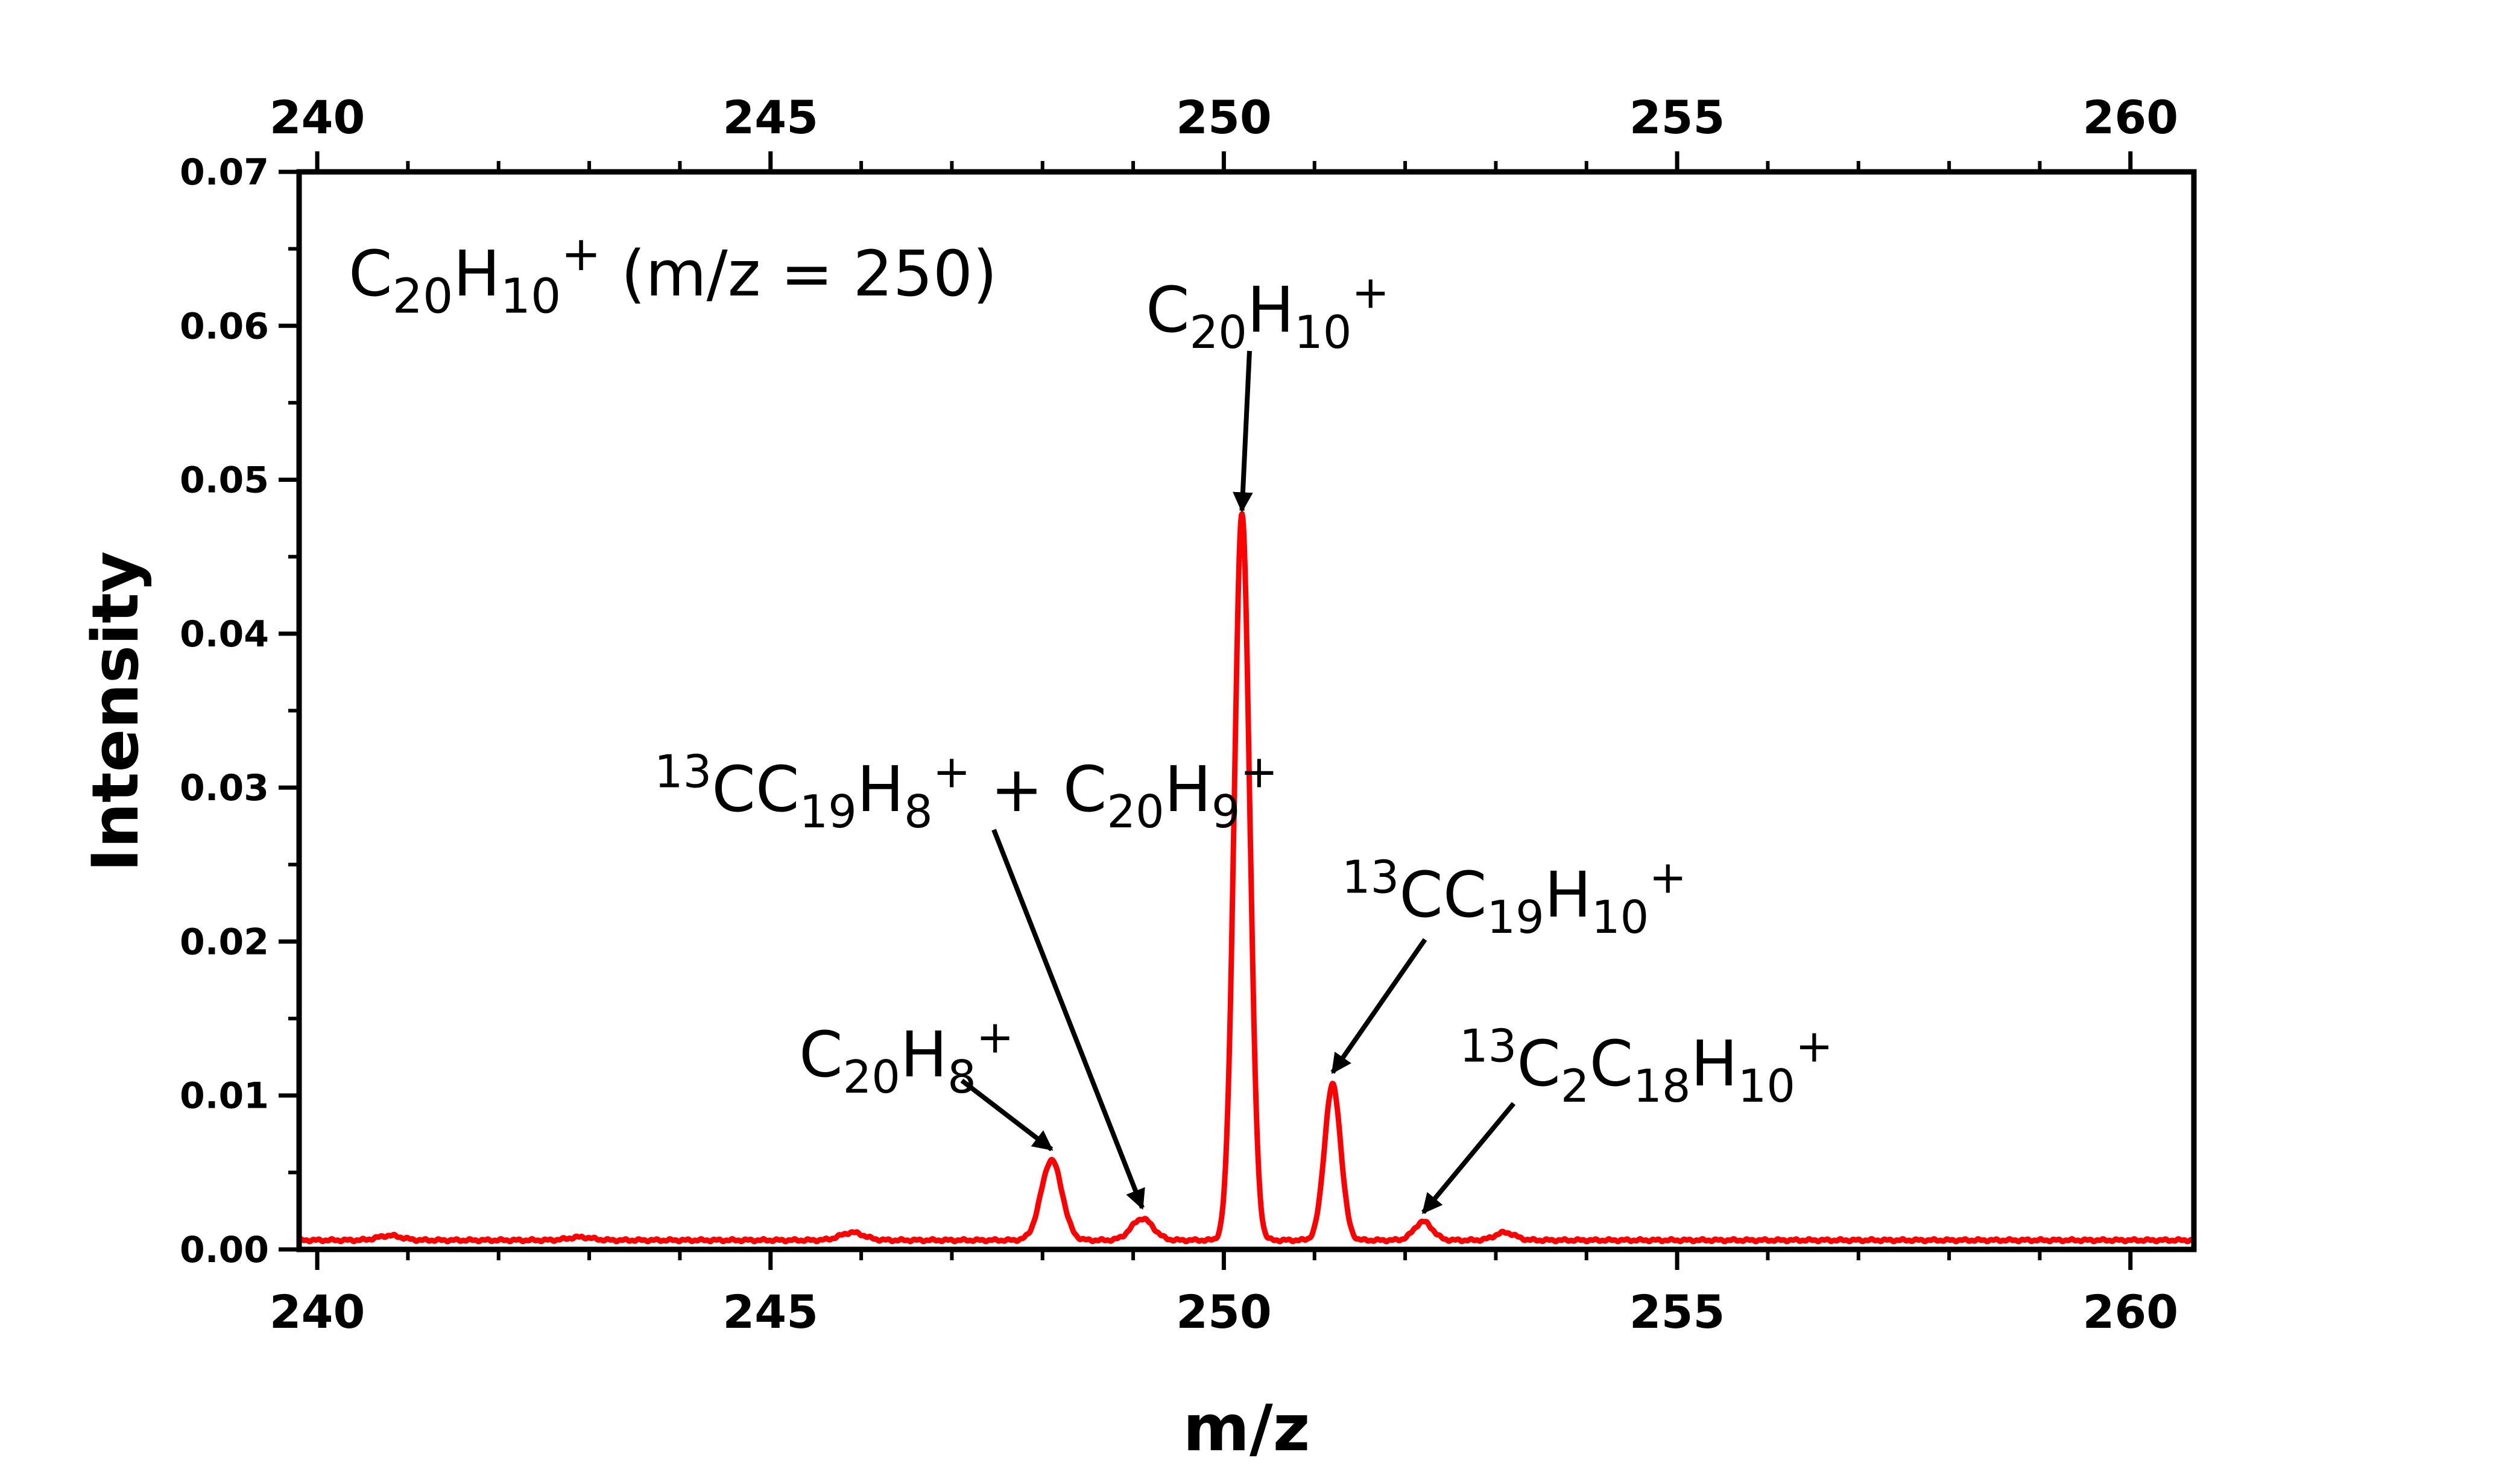  Describe the element at coordinates (225, 1250) in the screenshot. I see `y-tick-label: 0.00` at that location.